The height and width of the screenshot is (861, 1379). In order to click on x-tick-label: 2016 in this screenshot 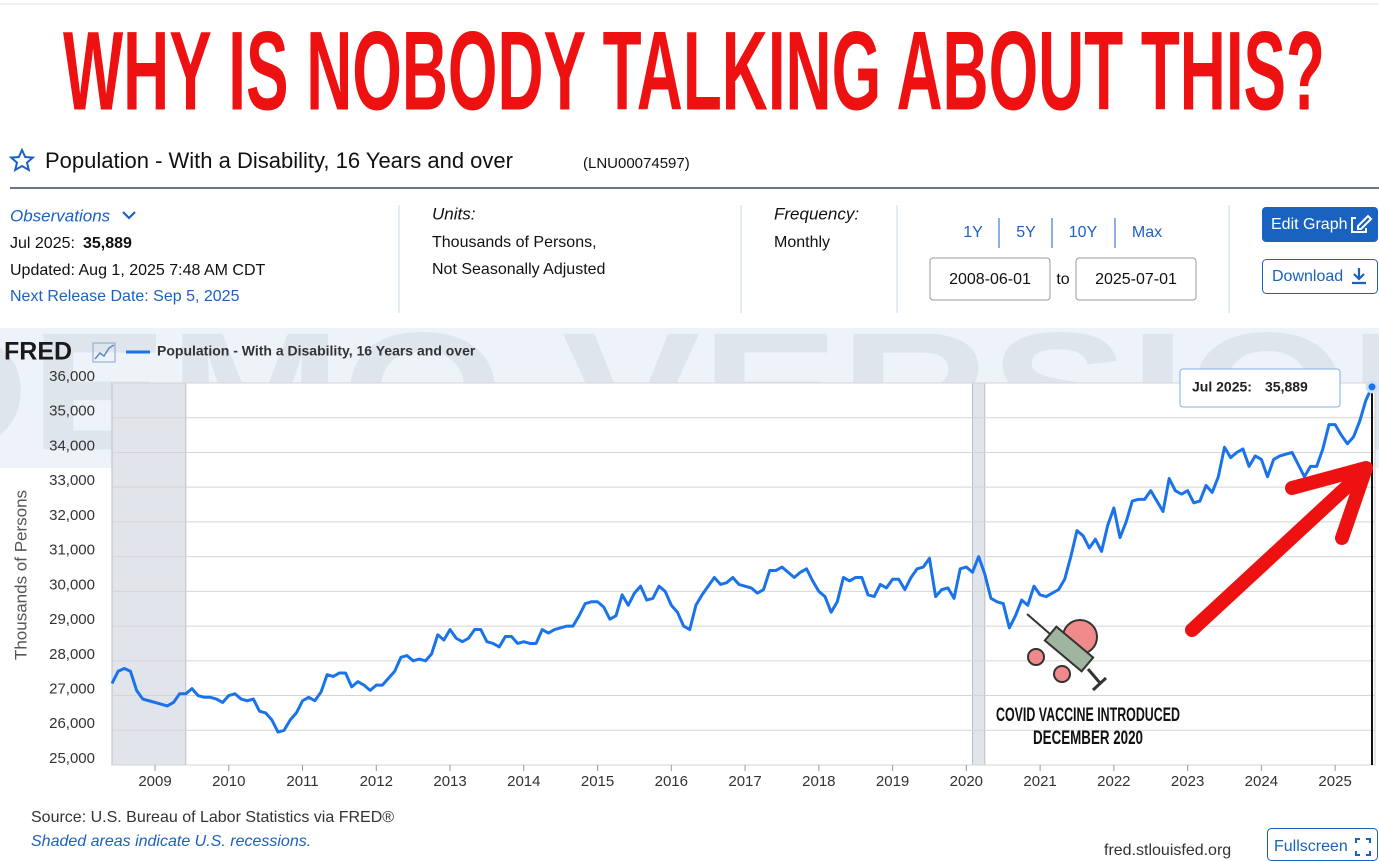, I will do `click(671, 781)`.